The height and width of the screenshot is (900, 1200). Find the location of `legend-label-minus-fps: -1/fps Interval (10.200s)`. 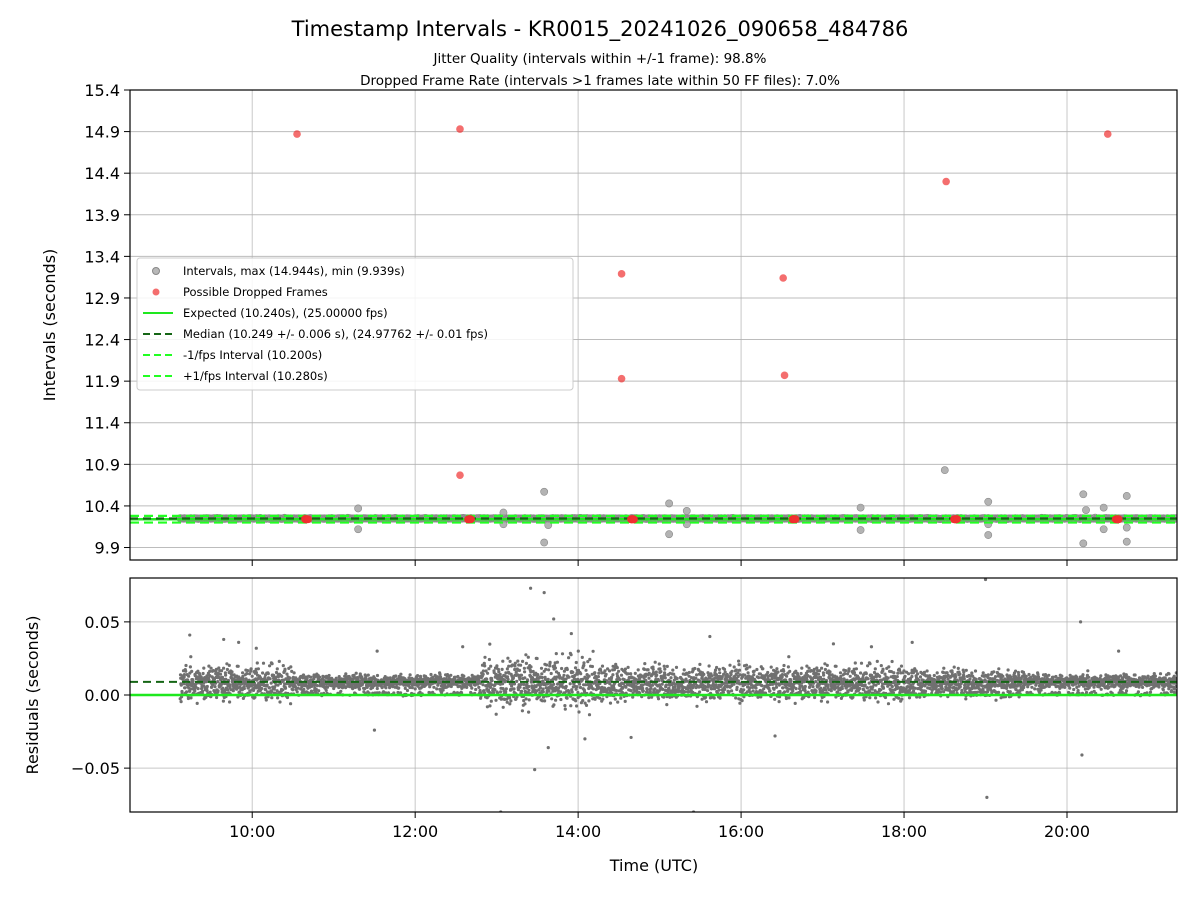

legend-label-minus-fps: -1/fps Interval (10.200s) is located at coordinates (252, 355).